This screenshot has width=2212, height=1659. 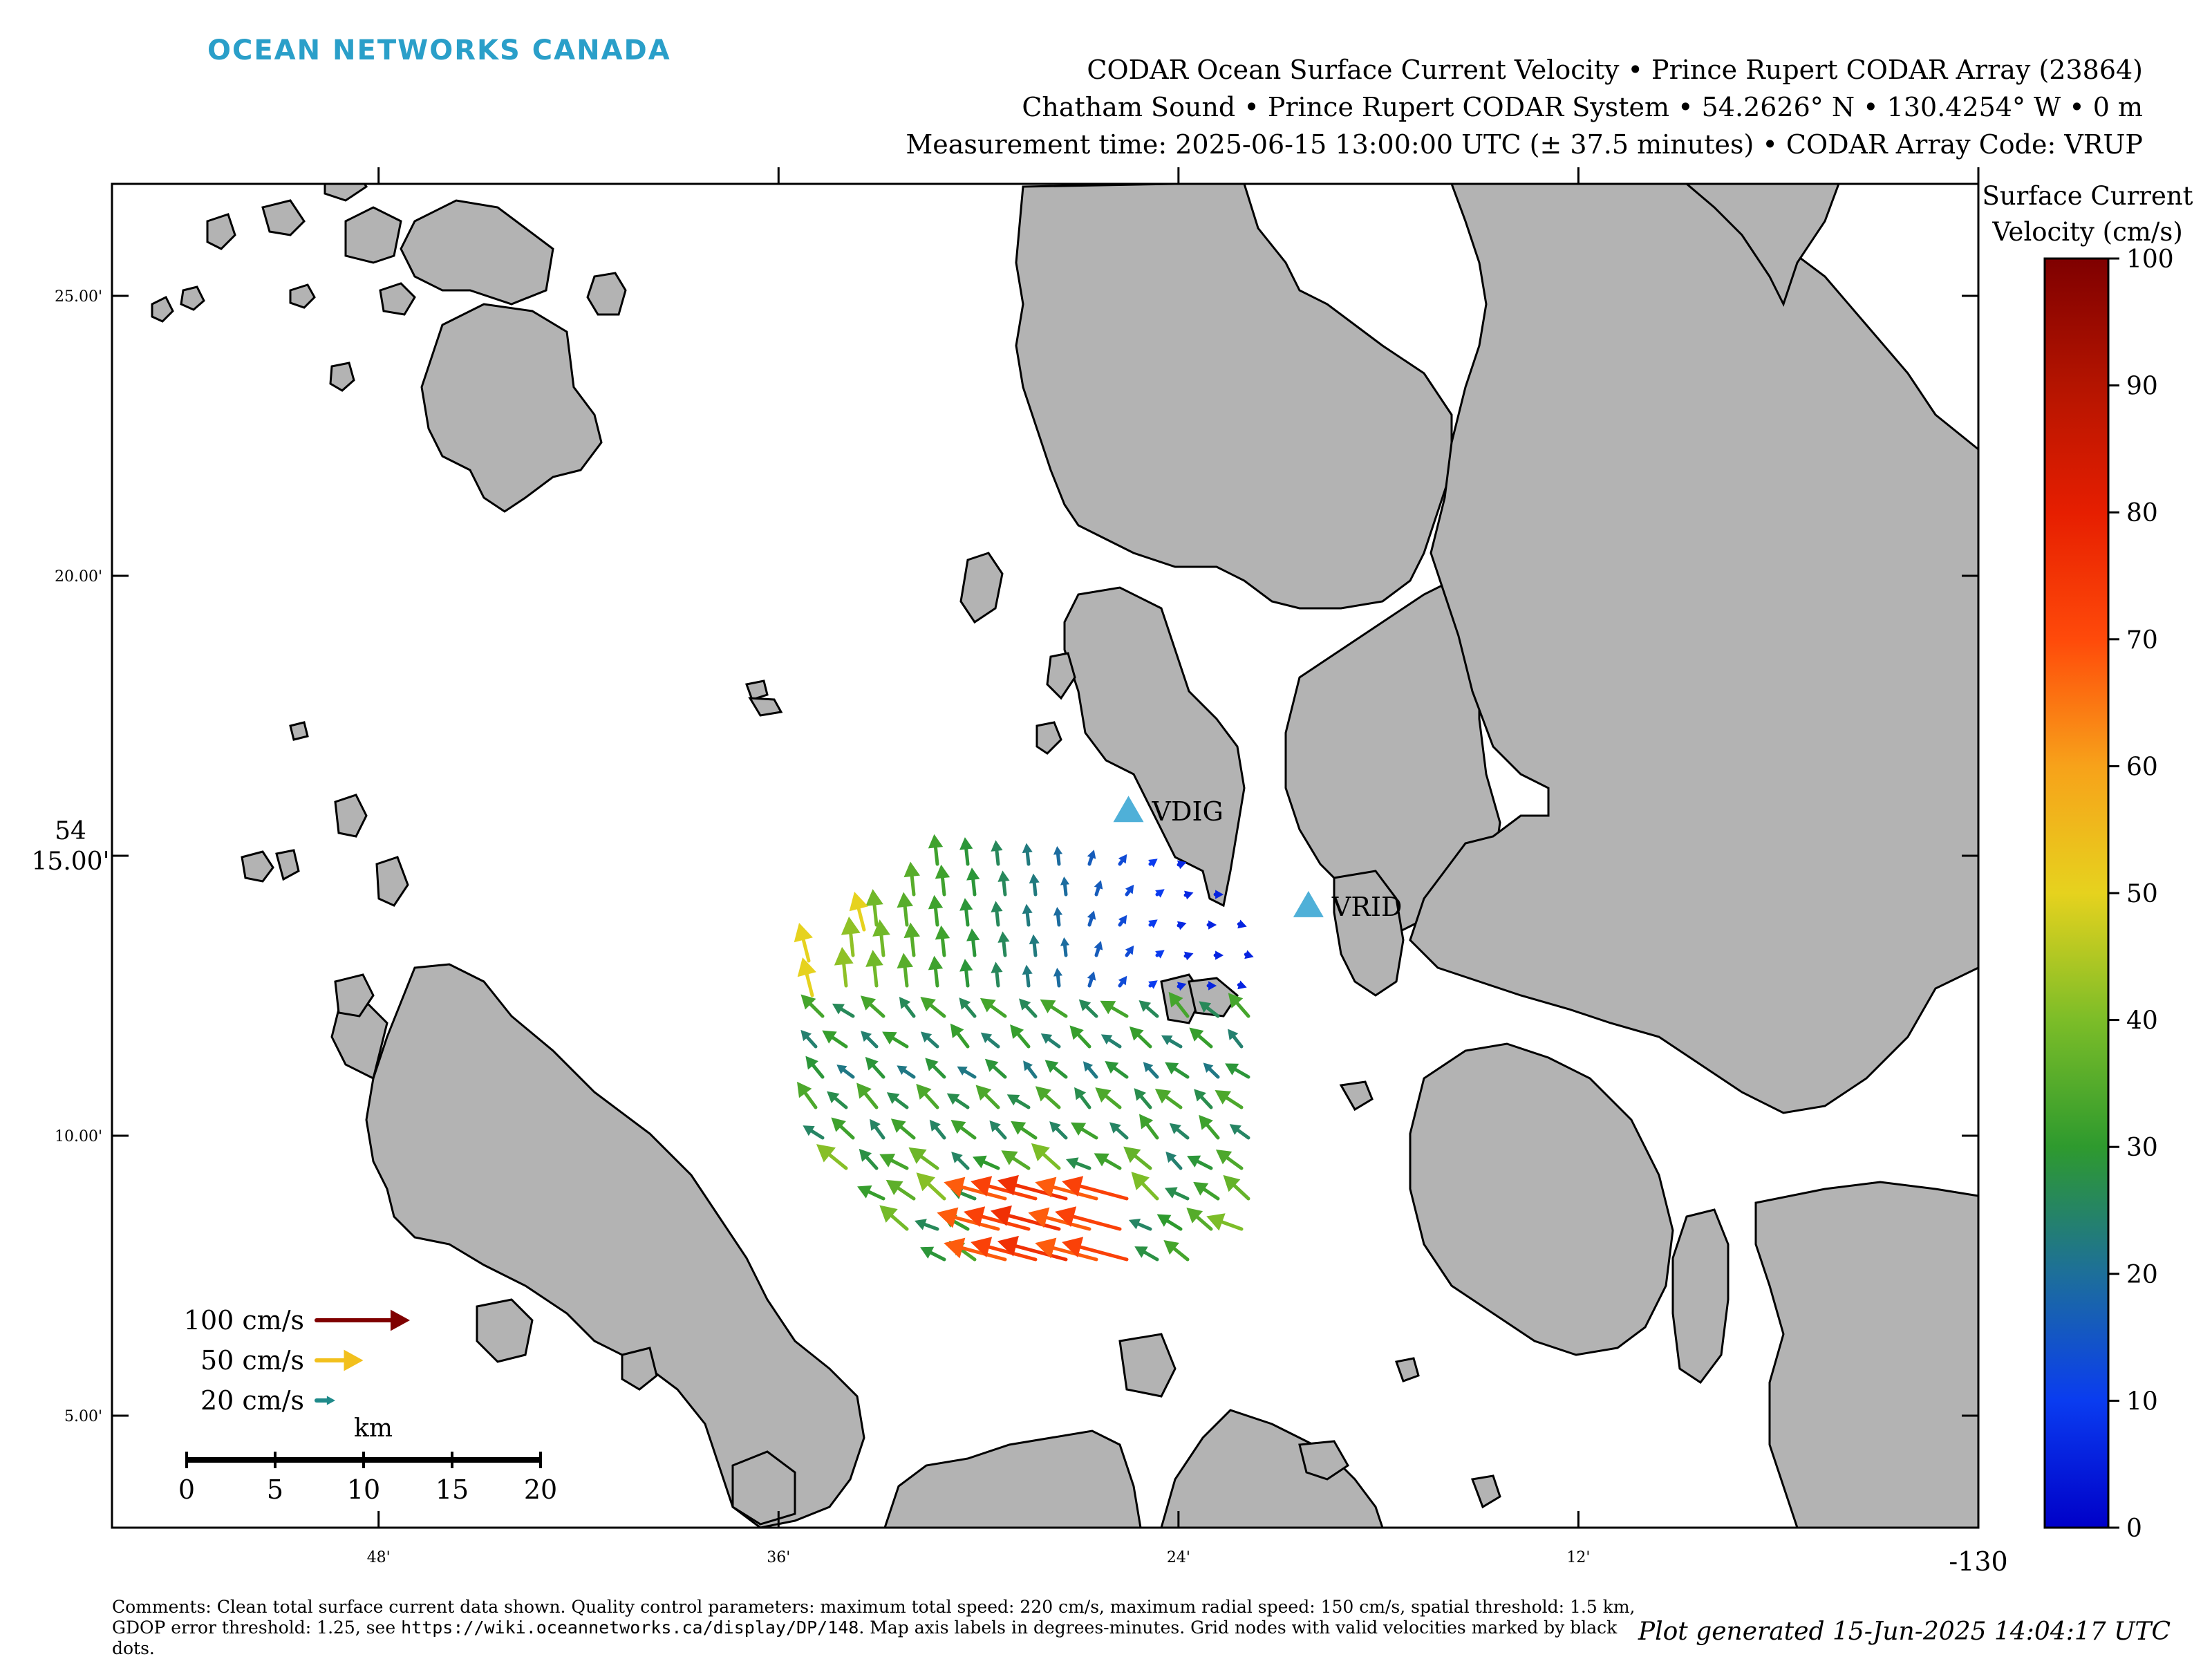 I want to click on station-marker-vrid: VRID, so click(x=1348, y=906).